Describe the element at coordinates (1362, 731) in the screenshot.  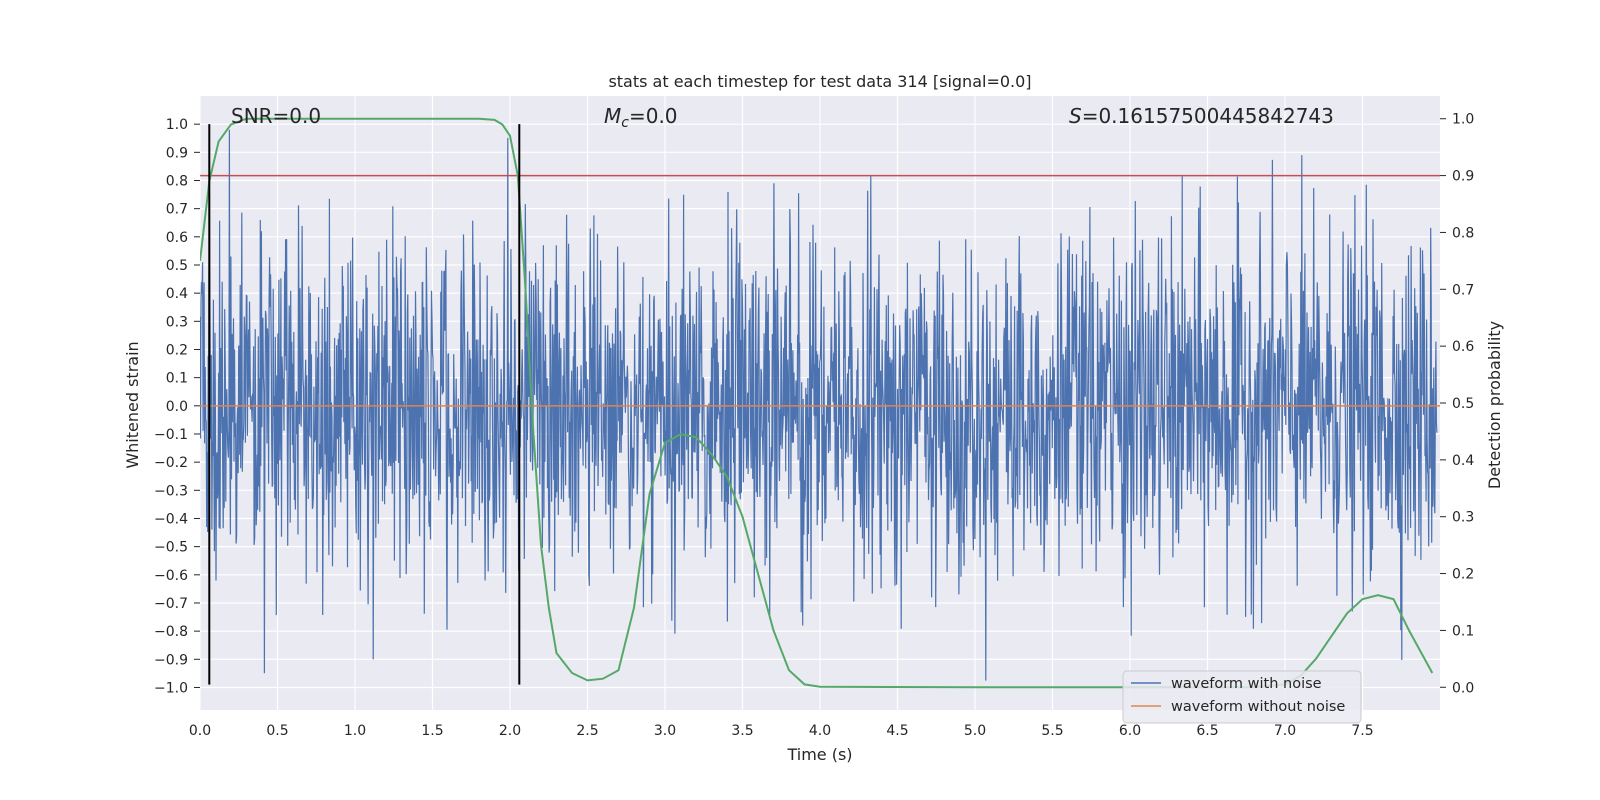
I see `x-tick-label: 7.5` at that location.